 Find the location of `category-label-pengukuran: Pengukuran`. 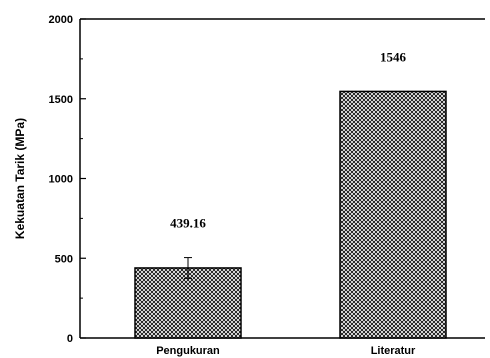

category-label-pengukuran: Pengukuran is located at coordinates (188, 351).